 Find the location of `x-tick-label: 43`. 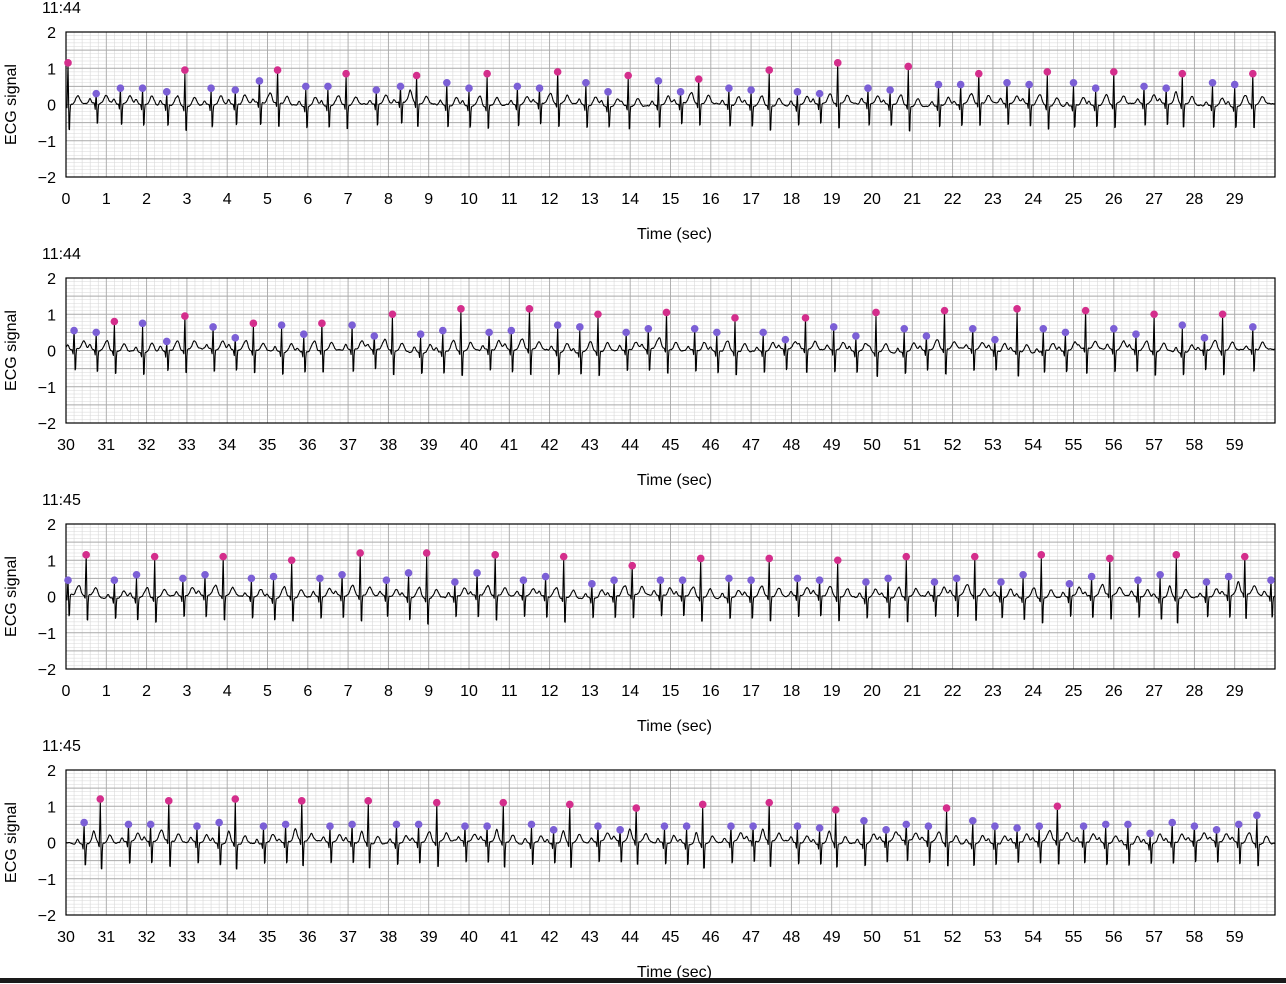

x-tick-label: 43 is located at coordinates (590, 937).